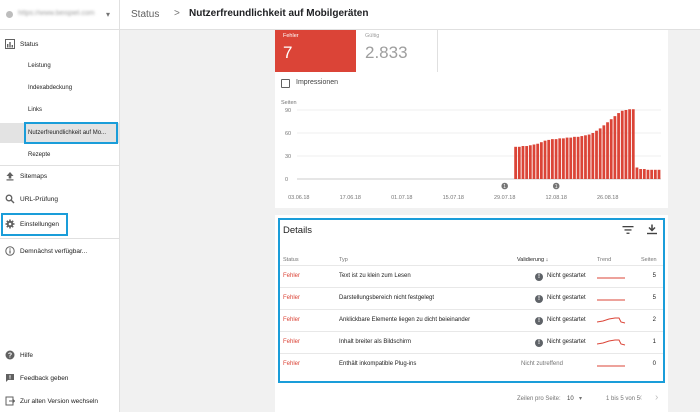 The width and height of the screenshot is (700, 412). I want to click on valid-stat-label: Gültig, so click(372, 36).